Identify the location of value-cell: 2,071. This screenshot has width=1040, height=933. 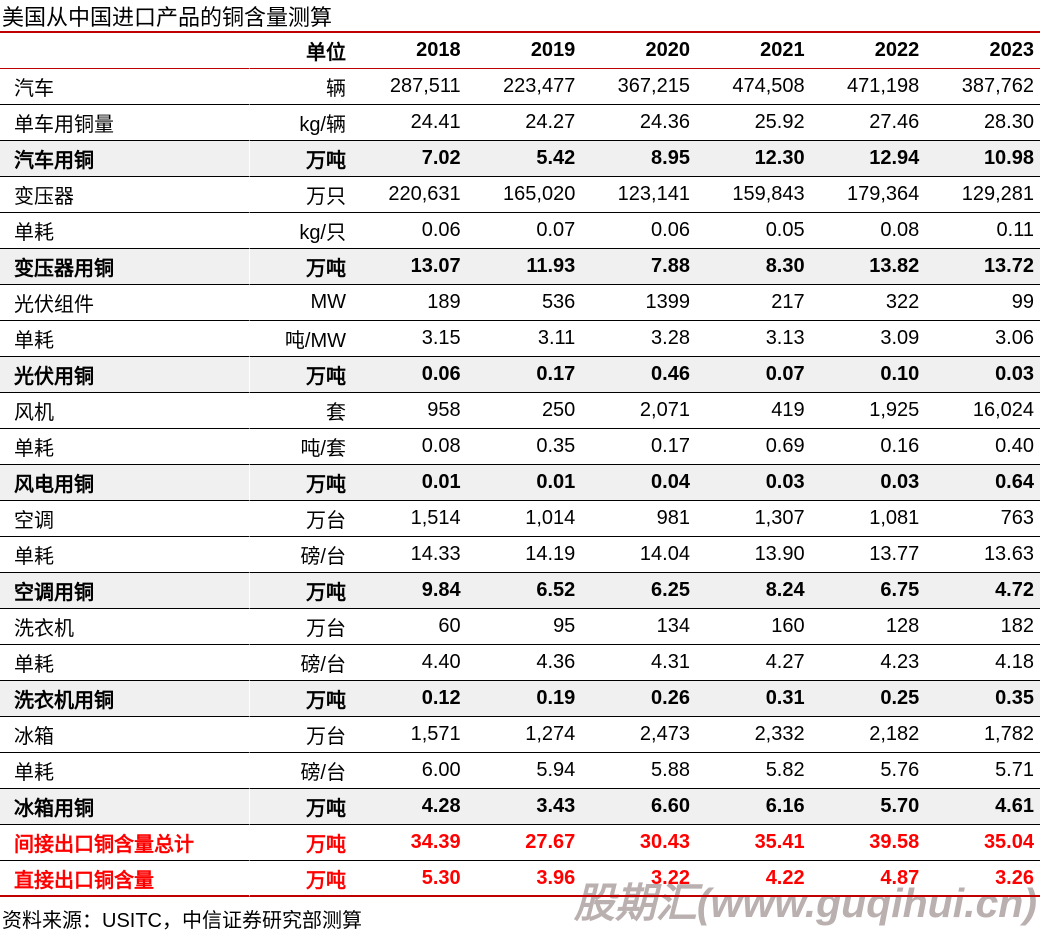
(638, 411).